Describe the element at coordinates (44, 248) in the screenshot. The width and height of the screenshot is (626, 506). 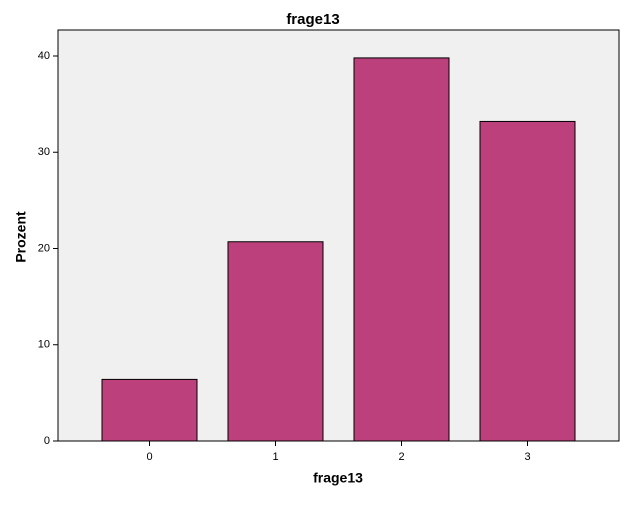
I see `y-tick-label: 20` at that location.